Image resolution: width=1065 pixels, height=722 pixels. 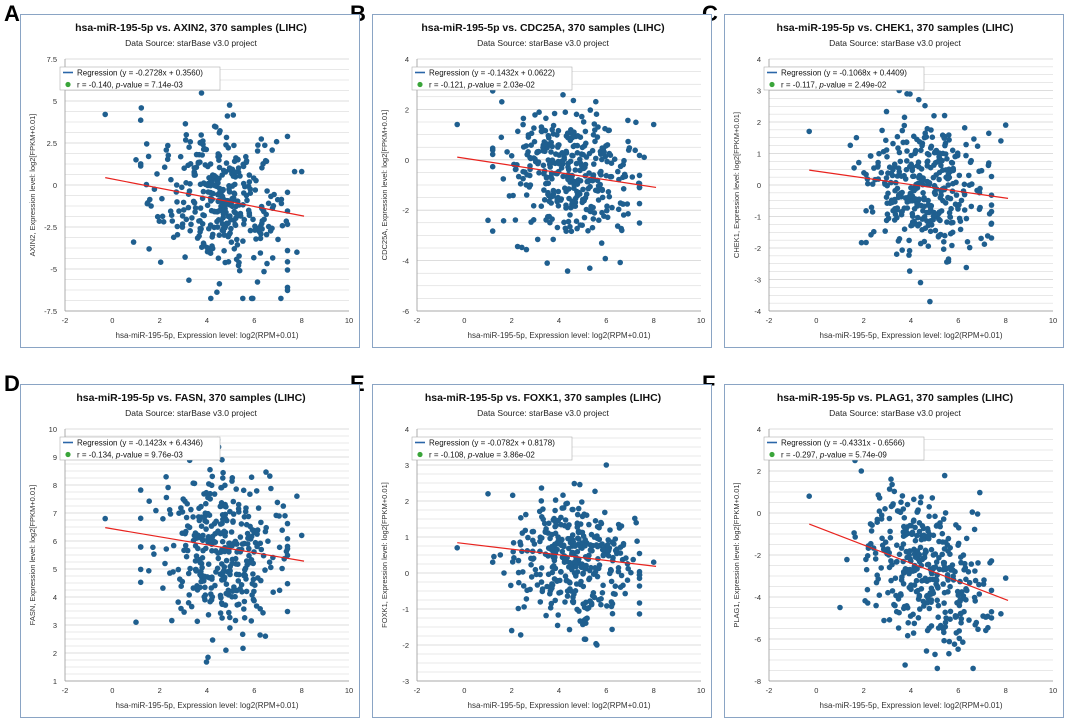 What do you see at coordinates (492, 443) in the screenshot?
I see `legend-regression-label: Regression (y = -0.0782x + 0.8178)` at bounding box center [492, 443].